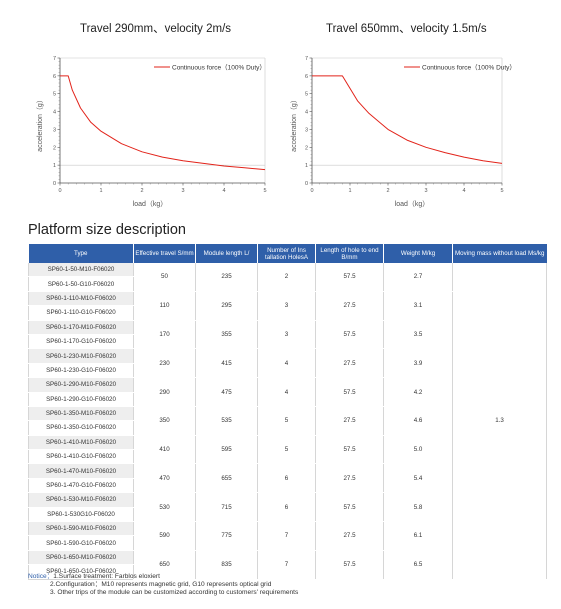 The image size is (561, 609). What do you see at coordinates (107, 230) in the screenshot?
I see `section-title: Platform size description` at bounding box center [107, 230].